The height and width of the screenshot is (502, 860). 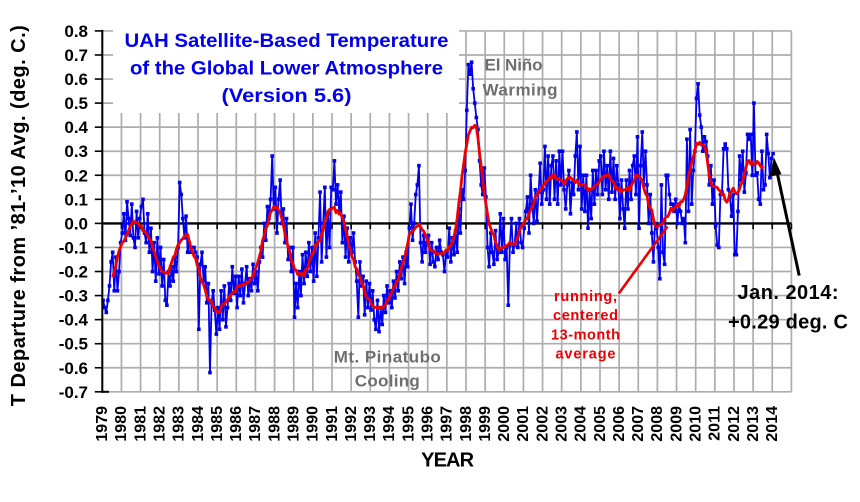 I want to click on svg-text: 0.1, so click(x=76, y=199).